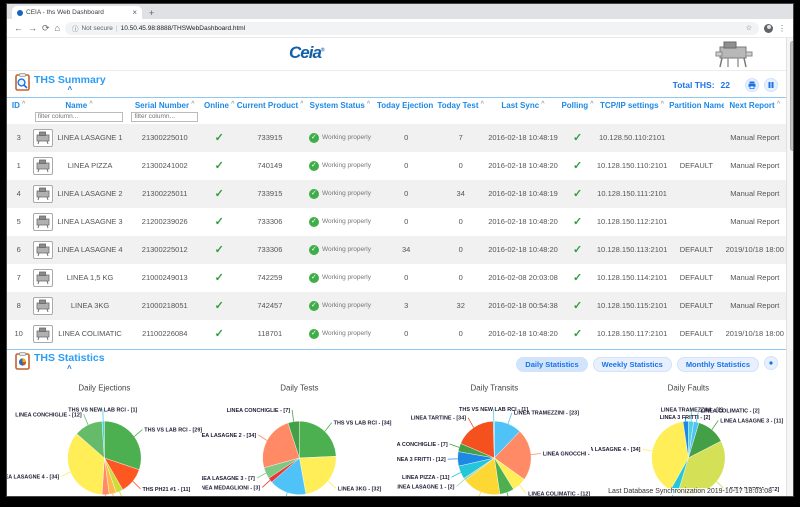 The height and width of the screenshot is (507, 800). I want to click on column-header-online: Online ^, so click(219, 105).